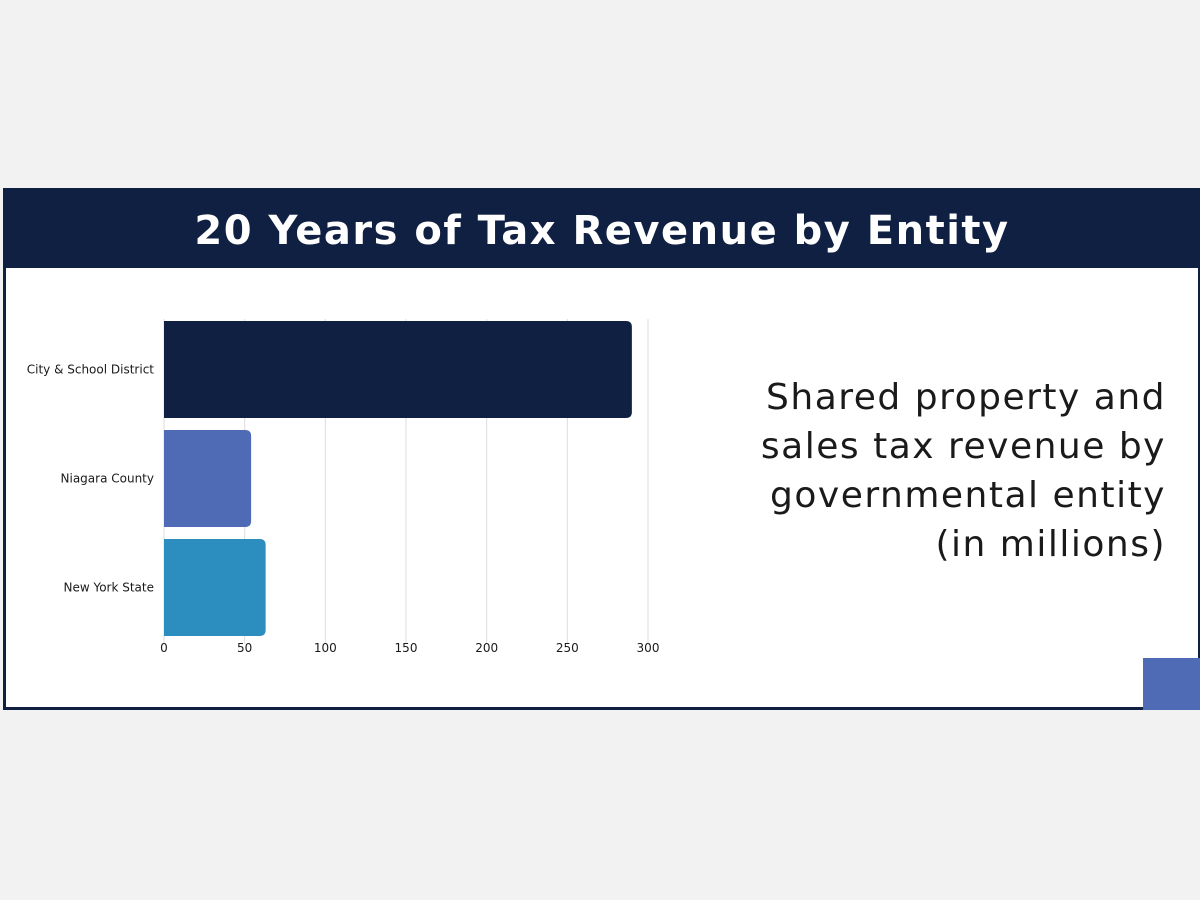 The image size is (1200, 900). What do you see at coordinates (164, 648) in the screenshot?
I see `x-tick-label: 0` at bounding box center [164, 648].